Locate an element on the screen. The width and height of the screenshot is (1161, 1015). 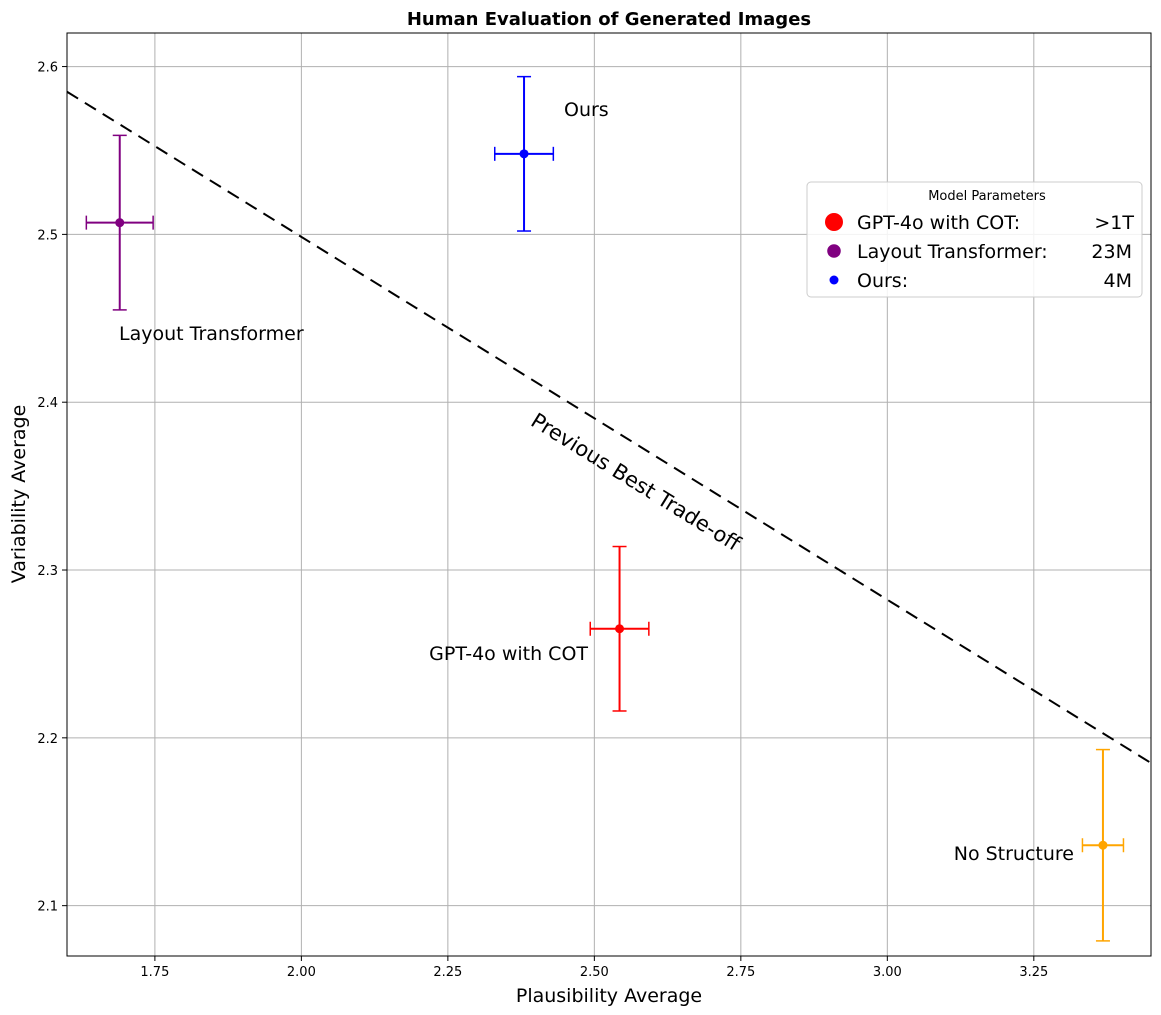
x-tick-label: 2.00 is located at coordinates (301, 972).